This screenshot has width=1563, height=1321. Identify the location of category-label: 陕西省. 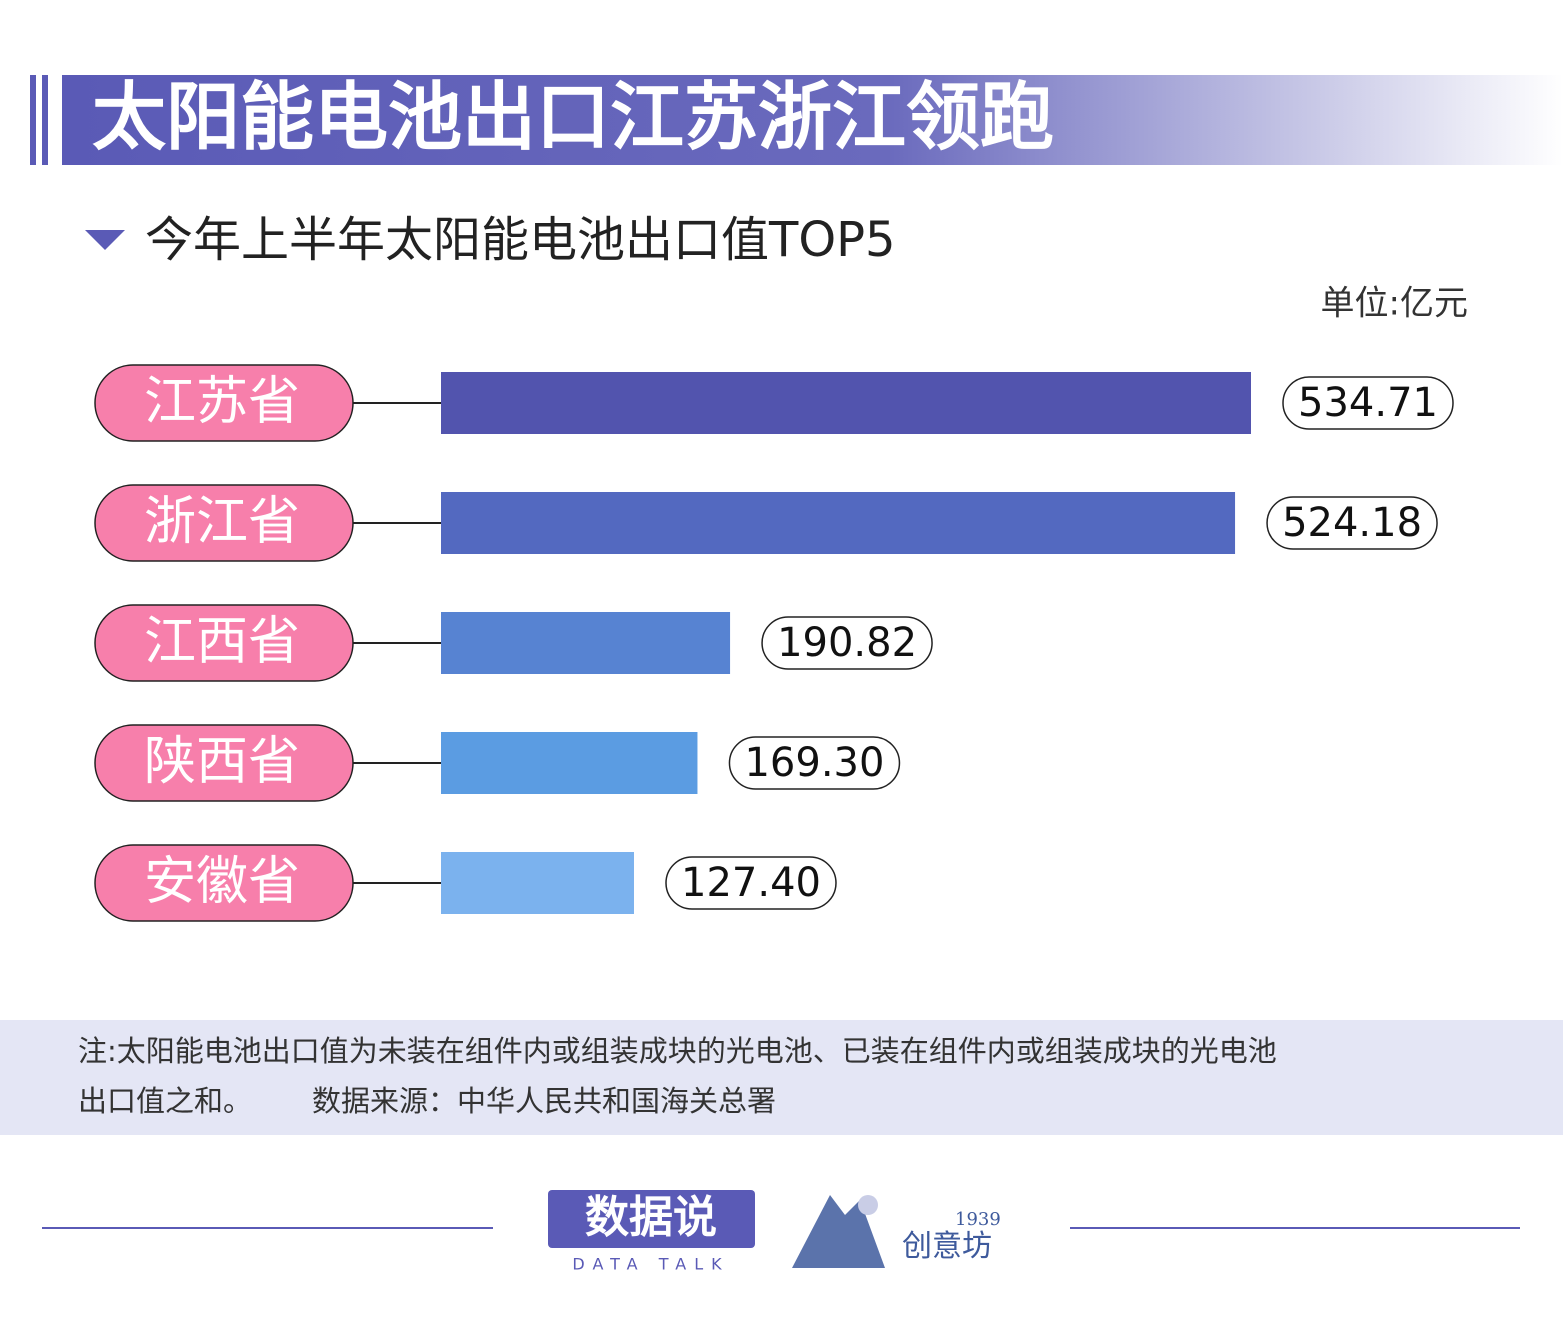
(222, 762).